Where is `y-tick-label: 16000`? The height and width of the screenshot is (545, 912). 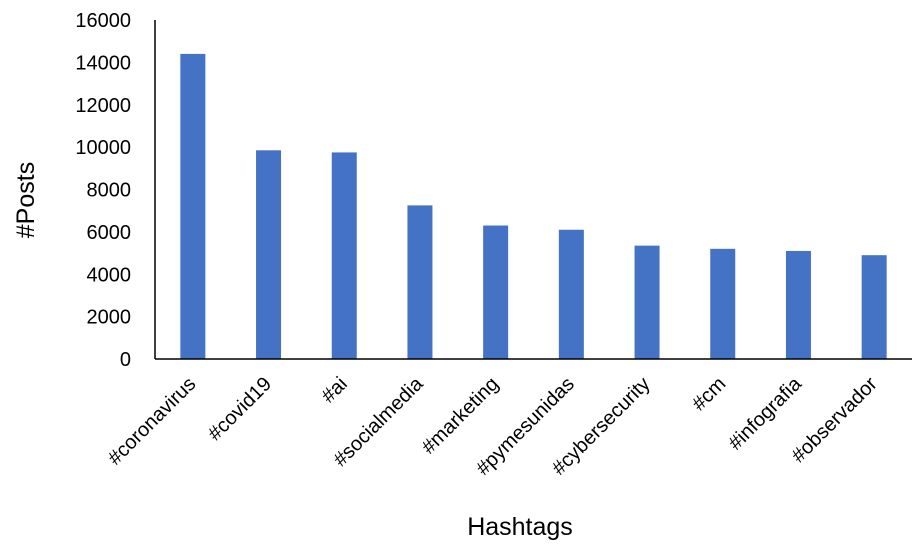 y-tick-label: 16000 is located at coordinates (103, 21).